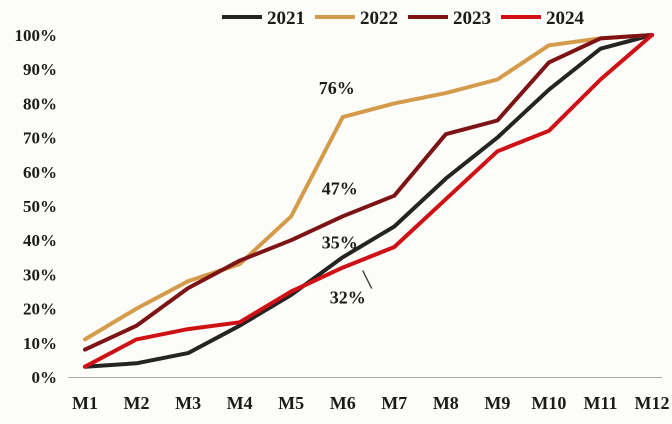  Describe the element at coordinates (40, 103) in the screenshot. I see `y-tick-label: 80%` at that location.